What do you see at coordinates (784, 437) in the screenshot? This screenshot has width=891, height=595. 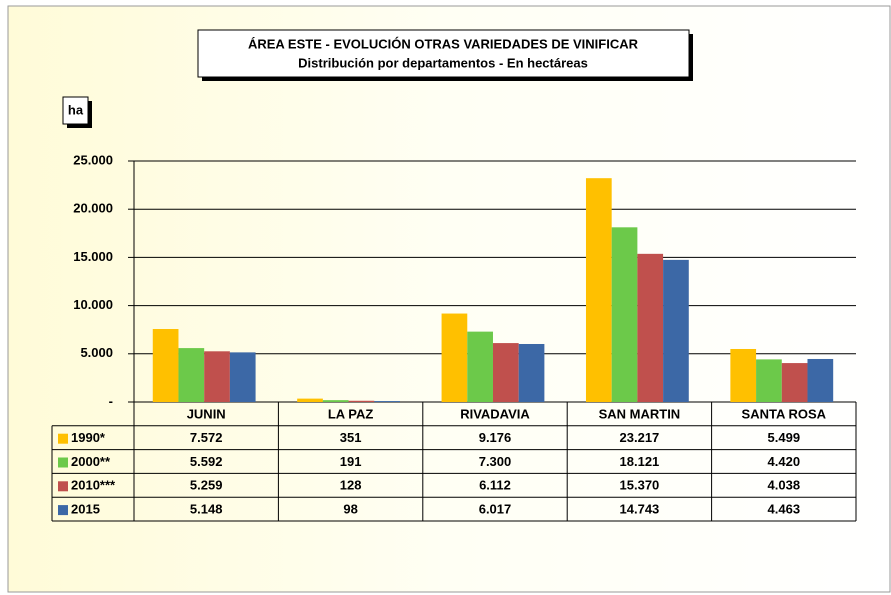 I see `table-value: 5.499` at bounding box center [784, 437].